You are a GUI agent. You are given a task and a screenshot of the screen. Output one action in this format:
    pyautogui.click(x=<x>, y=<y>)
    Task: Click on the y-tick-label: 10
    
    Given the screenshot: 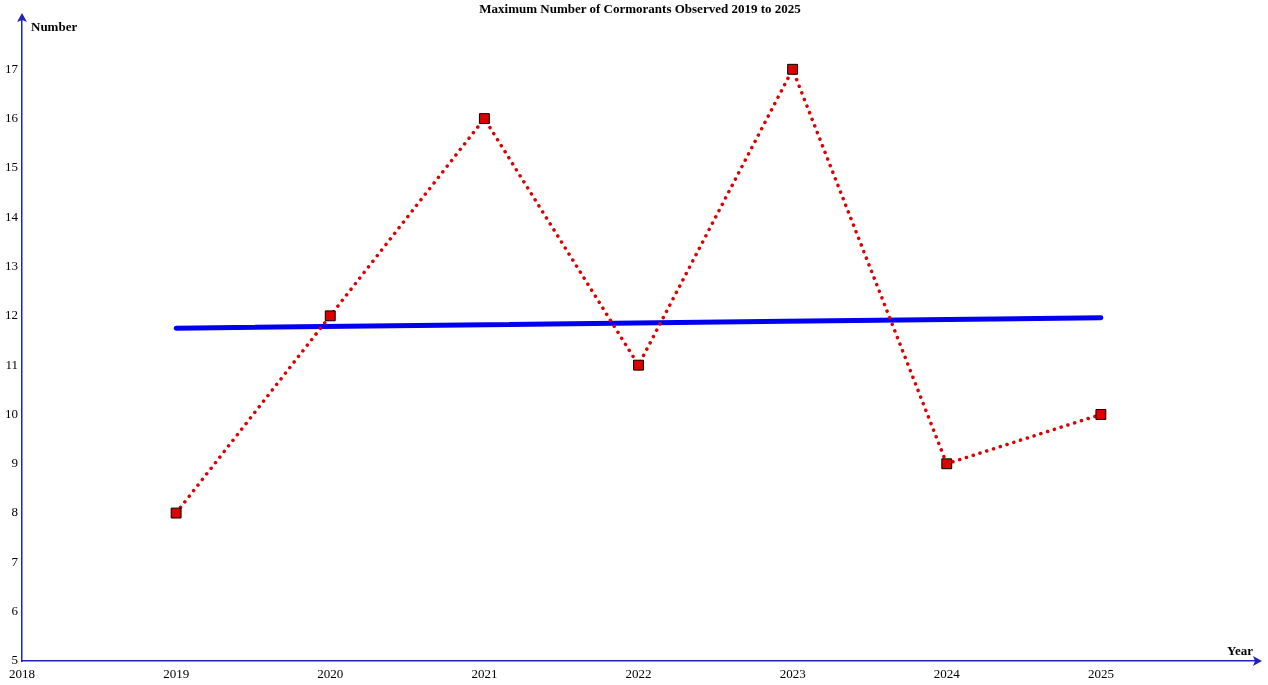 What is the action you would take?
    pyautogui.click(x=11, y=413)
    